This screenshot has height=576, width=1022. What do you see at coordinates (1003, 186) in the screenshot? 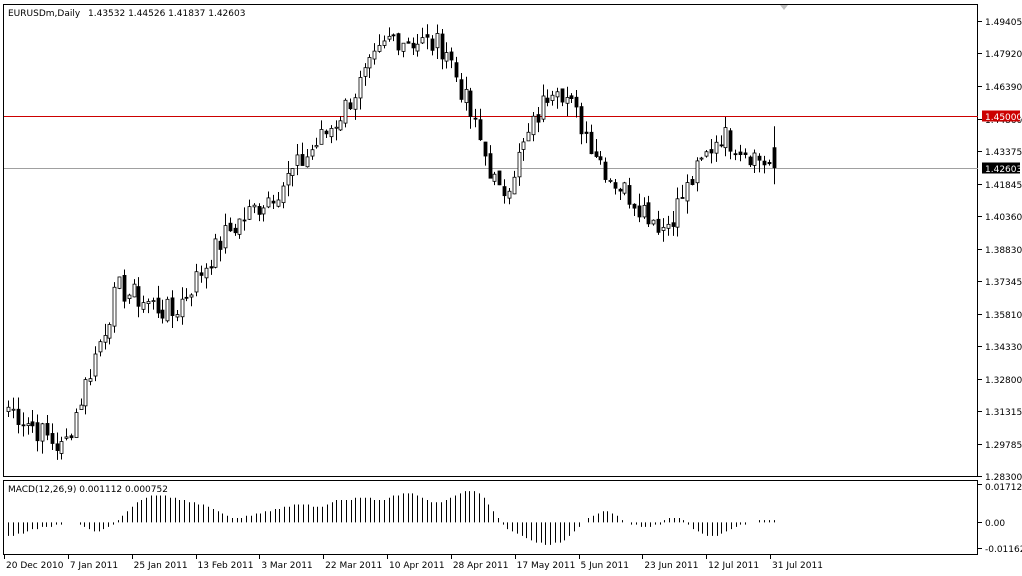
I see `price-tick-label: 1.41845` at bounding box center [1003, 186].